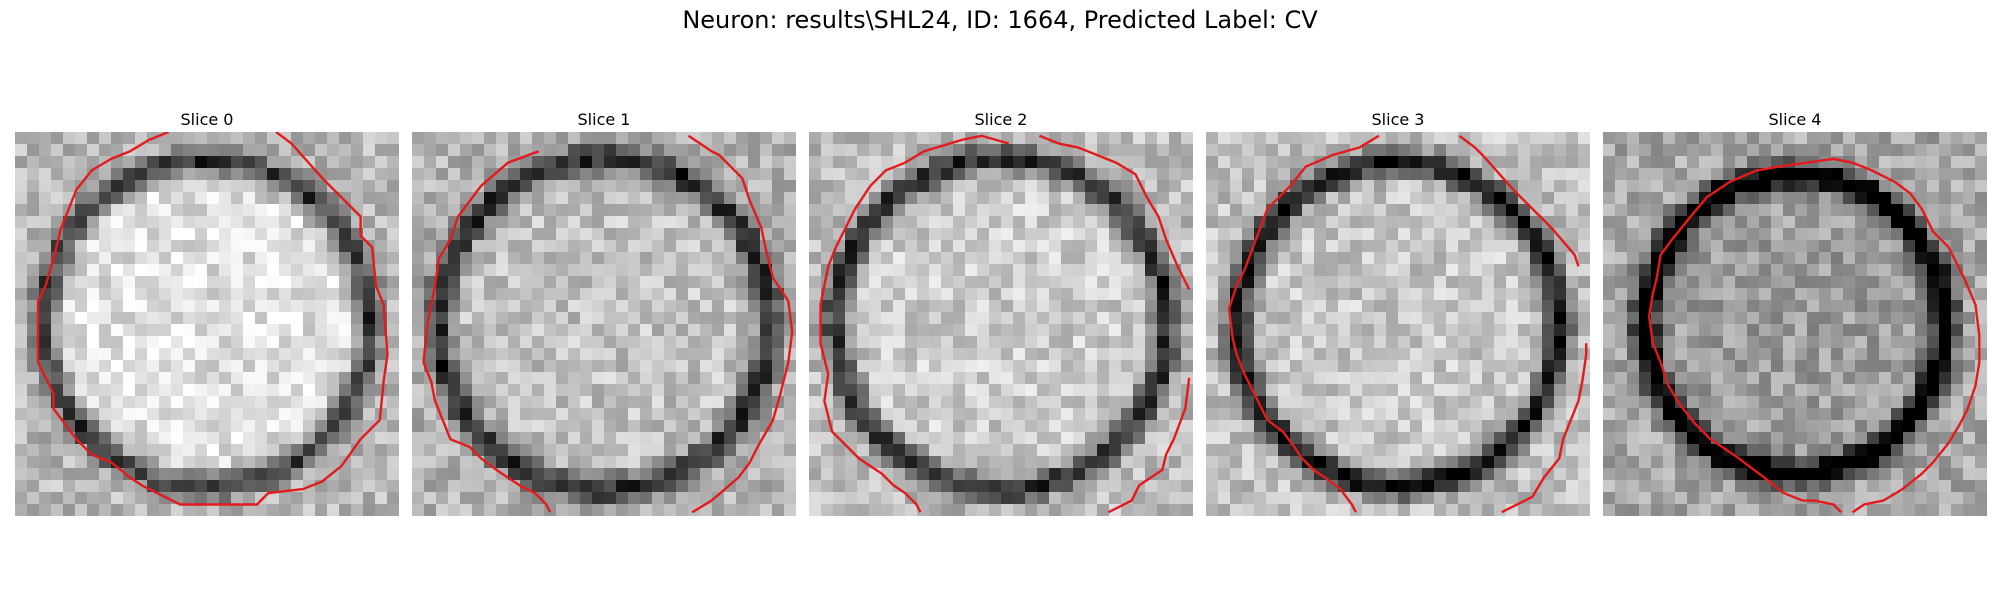 The width and height of the screenshot is (2000, 600). I want to click on slice-title: Slice 3, so click(1398, 119).